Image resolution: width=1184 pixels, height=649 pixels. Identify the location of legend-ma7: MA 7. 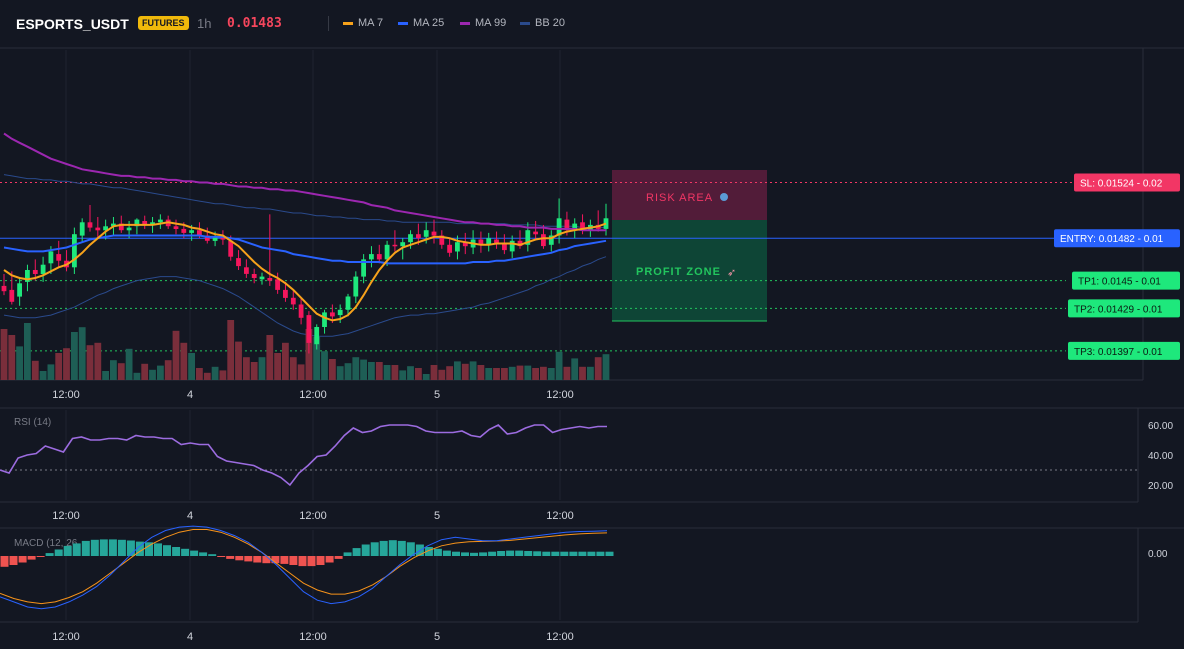
(363, 23).